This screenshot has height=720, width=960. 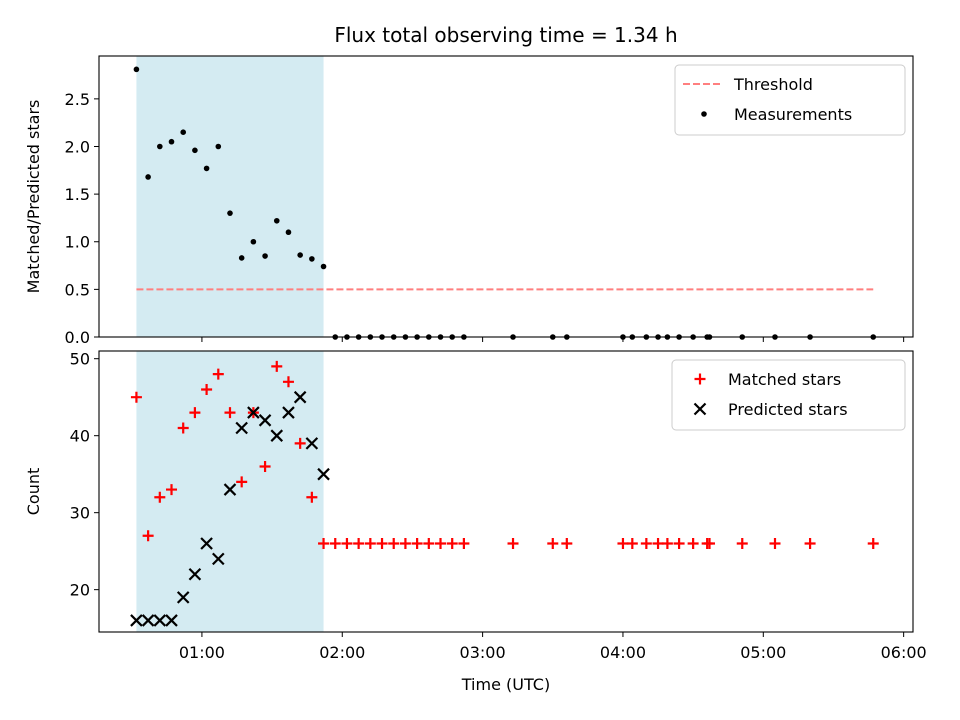 I want to click on count-x-tick-label: 05:00, so click(x=763, y=652).